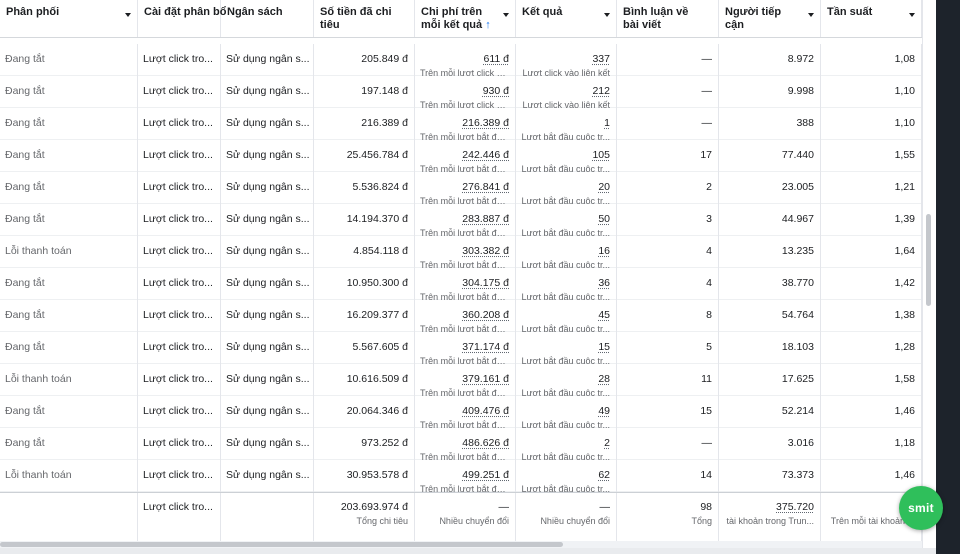 The image size is (960, 554). What do you see at coordinates (604, 411) in the screenshot?
I see `cell-results-link: 49` at bounding box center [604, 411].